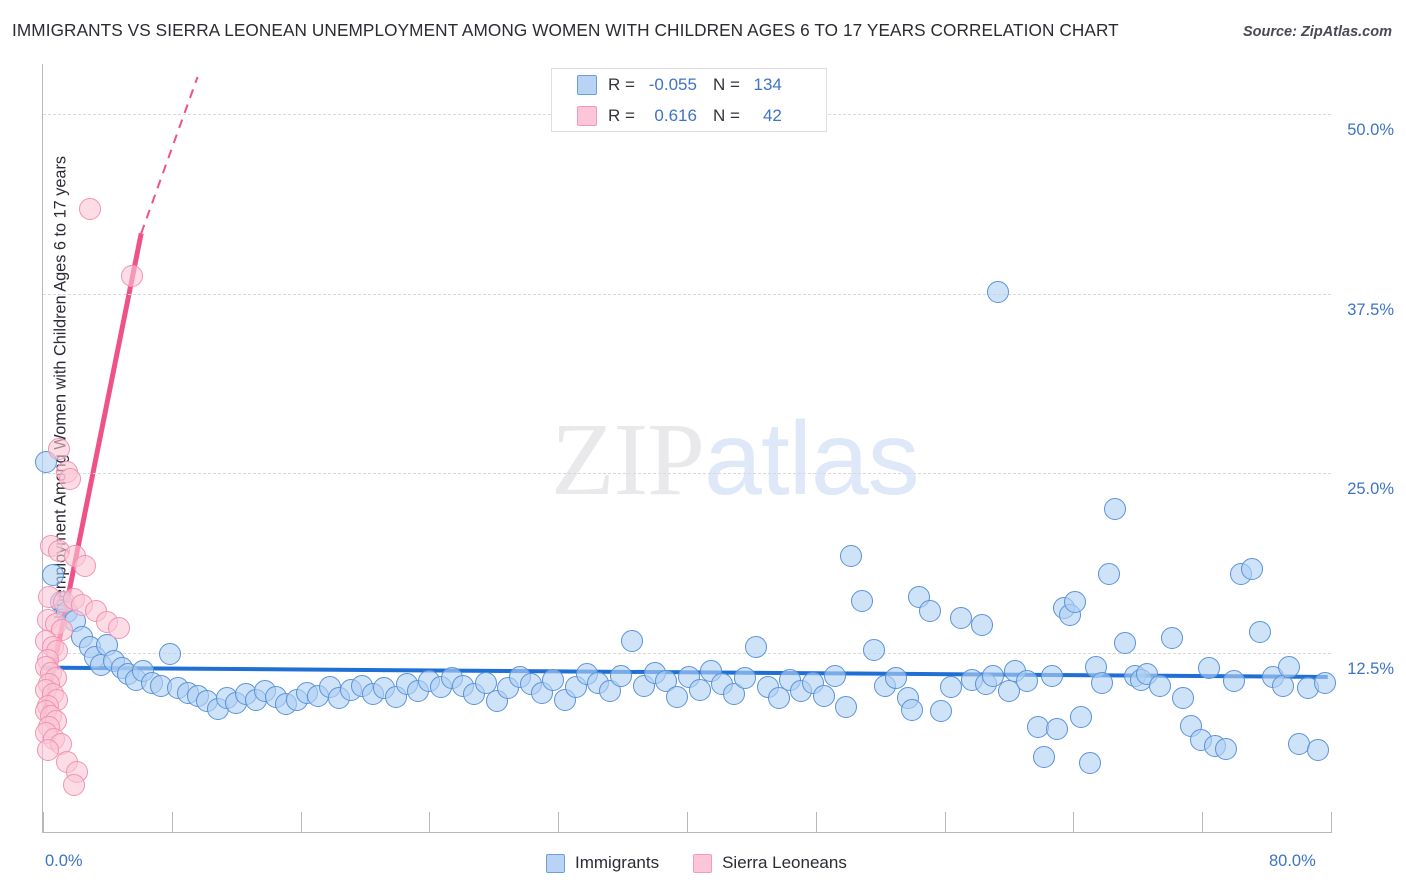 The width and height of the screenshot is (1406, 892). What do you see at coordinates (675, 115) in the screenshot?
I see `stats-r-value-sierra-leoneans: 0.616` at bounding box center [675, 115].